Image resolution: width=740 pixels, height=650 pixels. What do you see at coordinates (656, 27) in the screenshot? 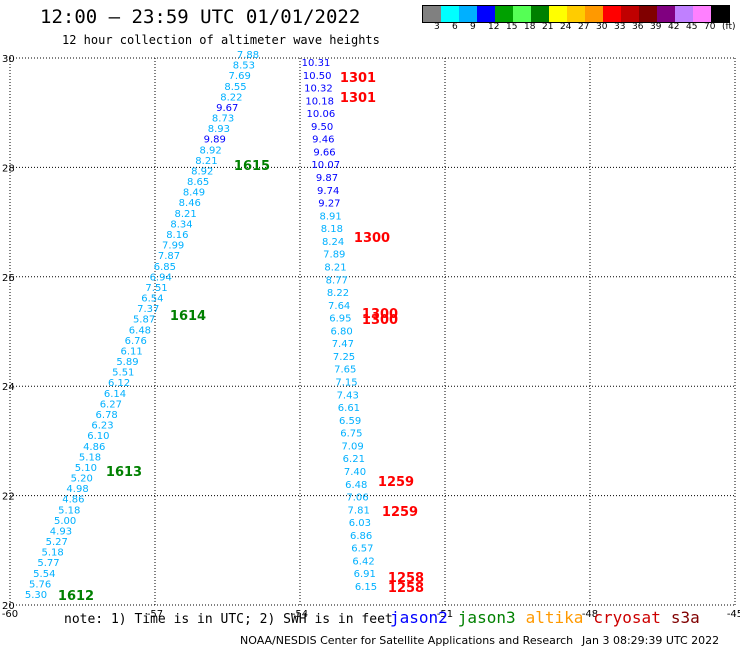
I see `color-scale-label: 39` at bounding box center [656, 27].